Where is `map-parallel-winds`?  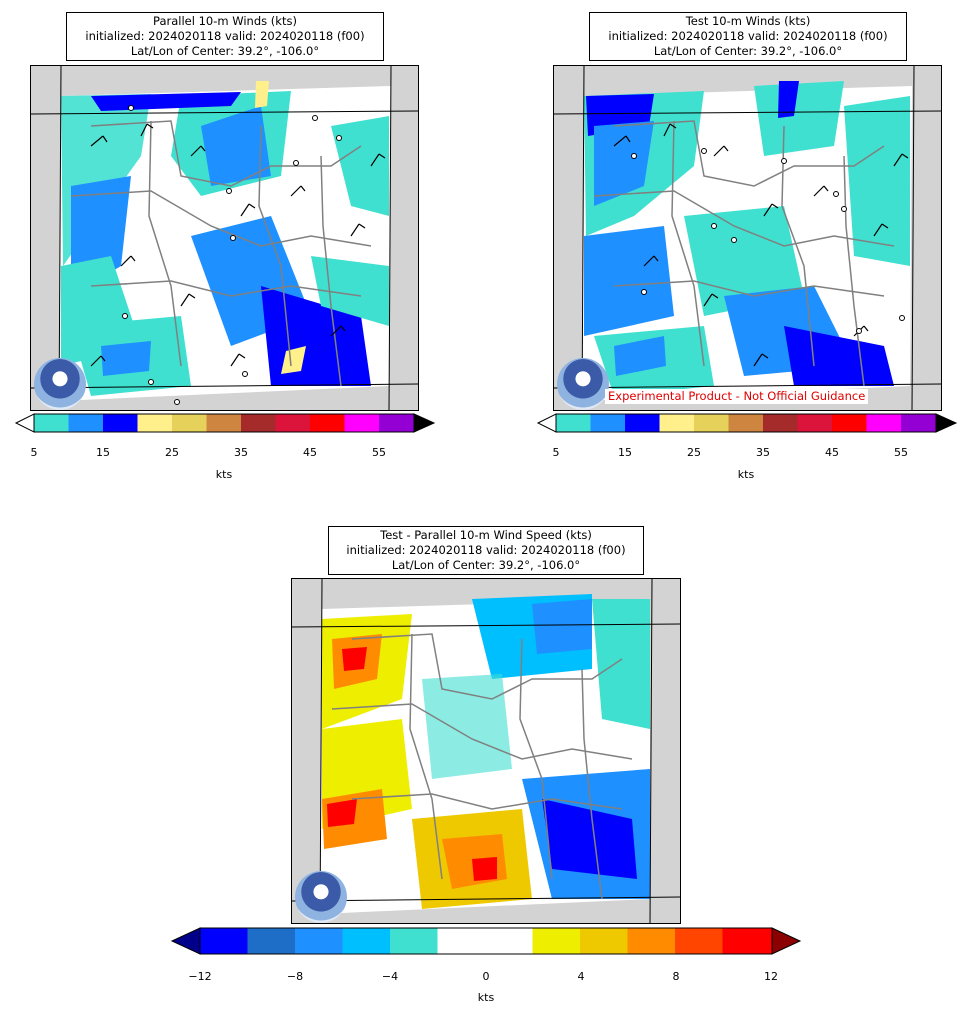 map-parallel-winds is located at coordinates (224, 238).